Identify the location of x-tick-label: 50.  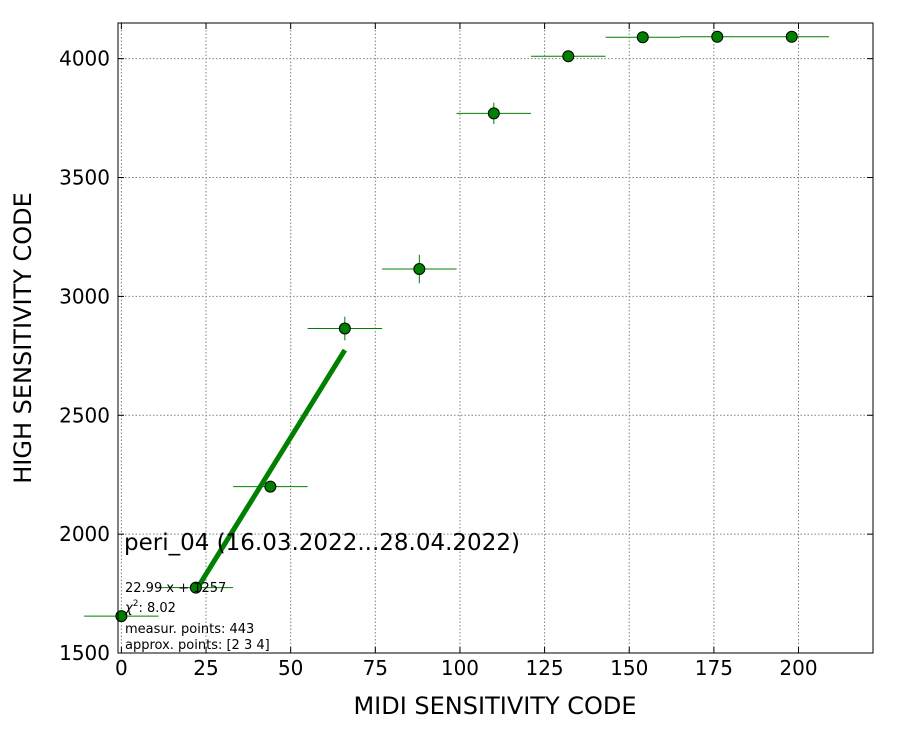
(290, 668).